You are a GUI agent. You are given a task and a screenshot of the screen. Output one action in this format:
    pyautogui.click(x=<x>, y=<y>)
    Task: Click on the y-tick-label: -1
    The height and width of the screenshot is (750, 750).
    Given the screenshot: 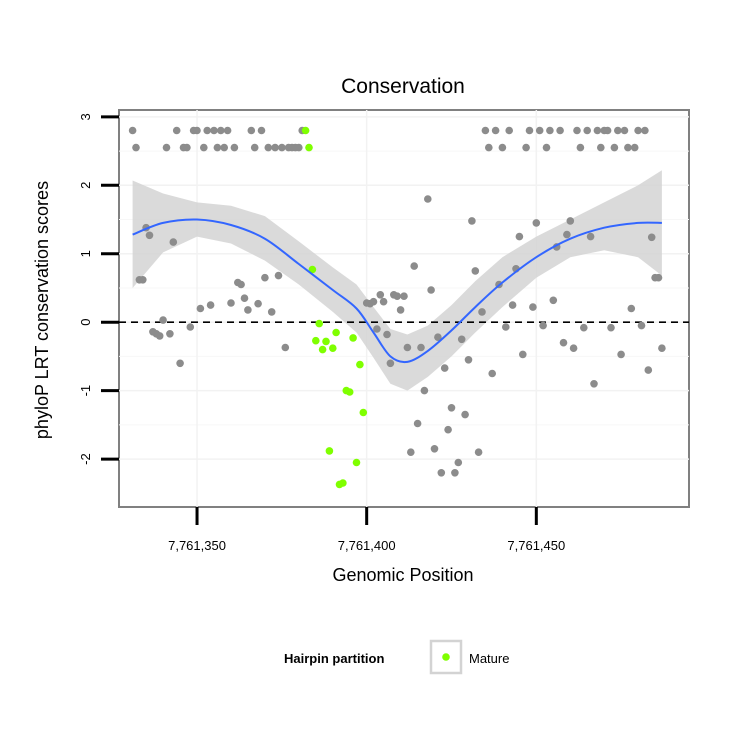 What is the action you would take?
    pyautogui.click(x=85, y=391)
    